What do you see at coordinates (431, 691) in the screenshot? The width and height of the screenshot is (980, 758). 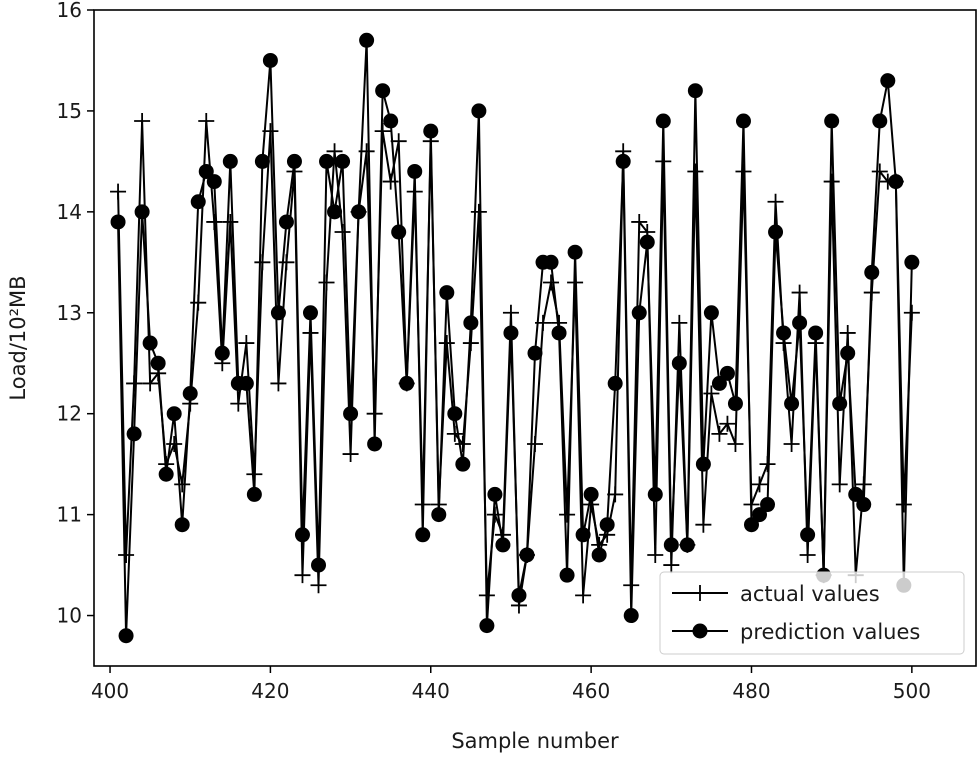 I see `x-tick-label: 440` at bounding box center [431, 691].